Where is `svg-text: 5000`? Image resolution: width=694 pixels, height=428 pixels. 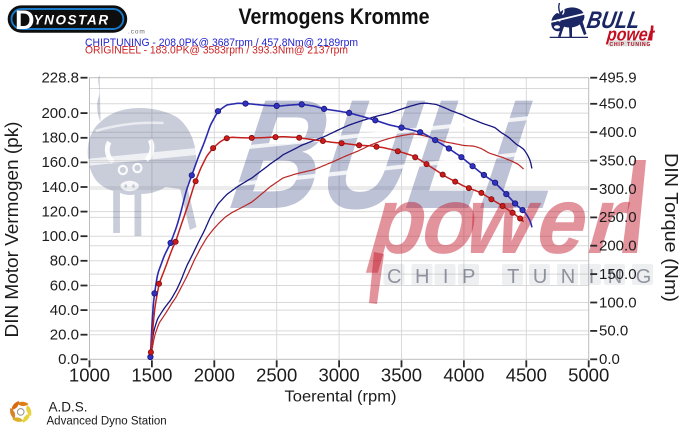 svg-text: 5000 is located at coordinates (588, 374).